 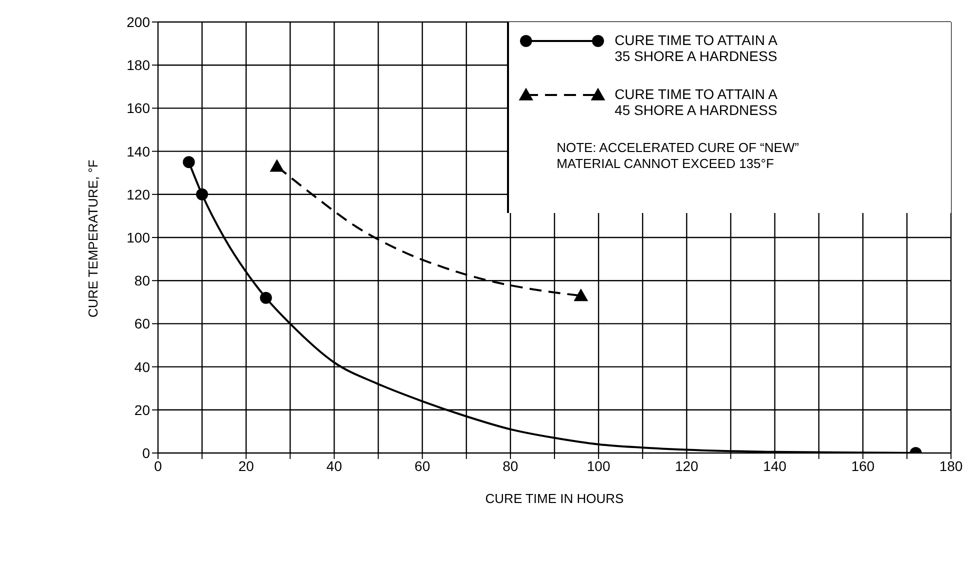 What do you see at coordinates (554, 498) in the screenshot?
I see `x-axis-title: CURE TIME IN HOURS` at bounding box center [554, 498].